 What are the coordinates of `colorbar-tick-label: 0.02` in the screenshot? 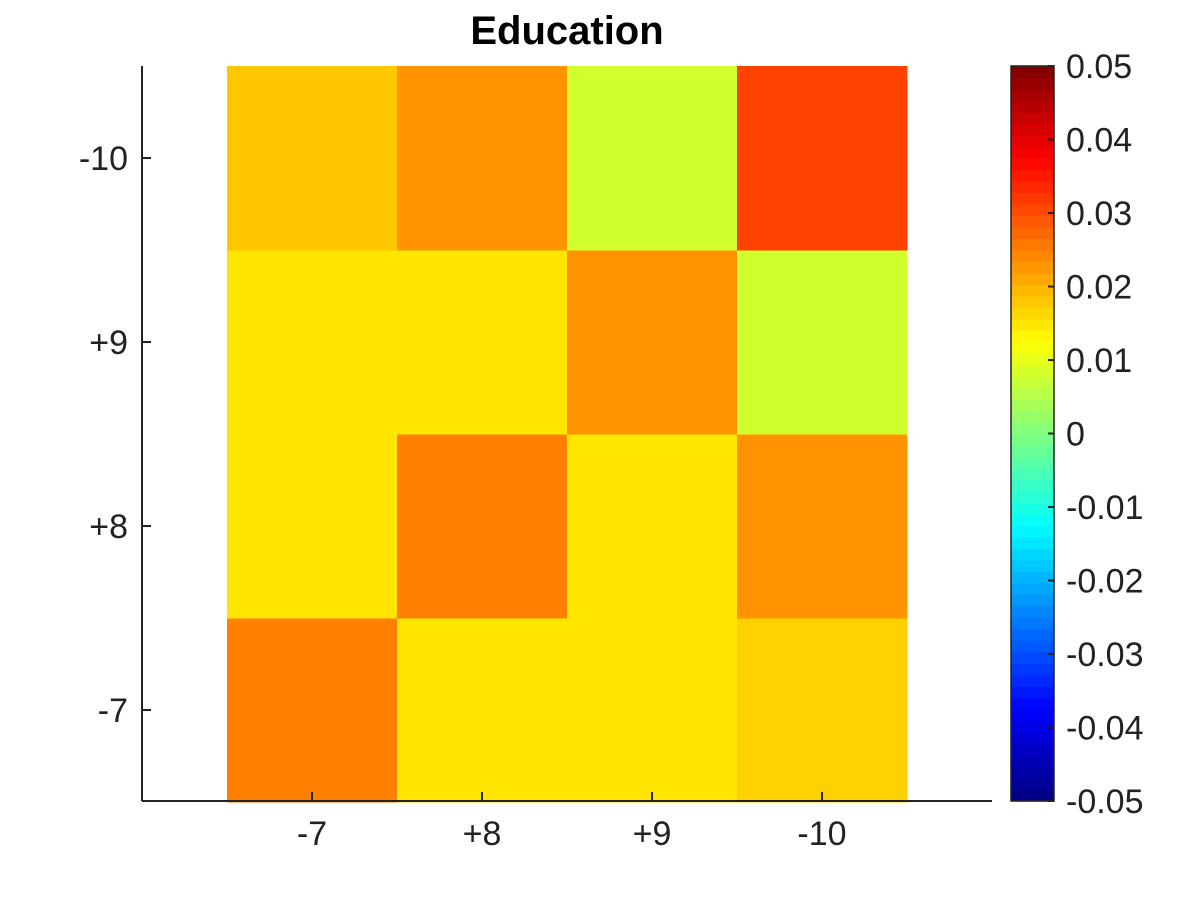 It's located at (1099, 288).